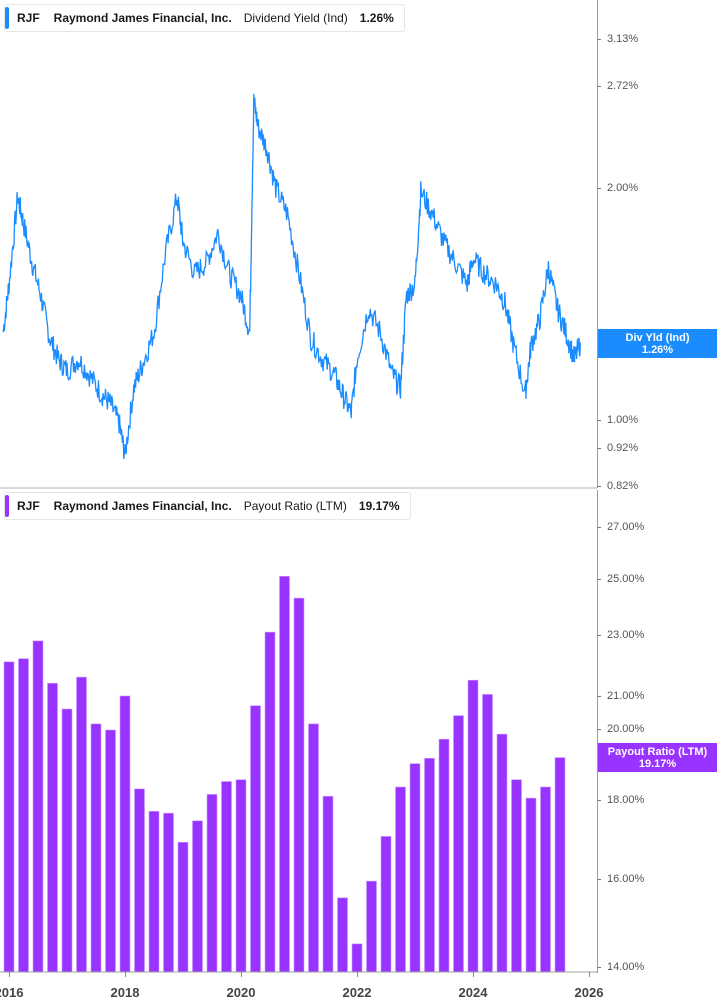 The height and width of the screenshot is (1005, 717). I want to click on y-tick-label: 14.00%, so click(626, 967).